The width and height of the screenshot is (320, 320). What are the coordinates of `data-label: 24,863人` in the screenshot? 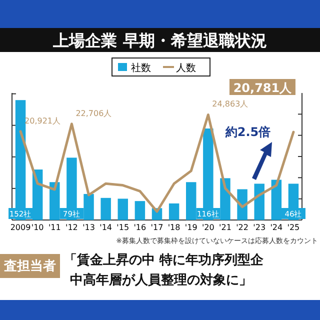 It's located at (230, 104).